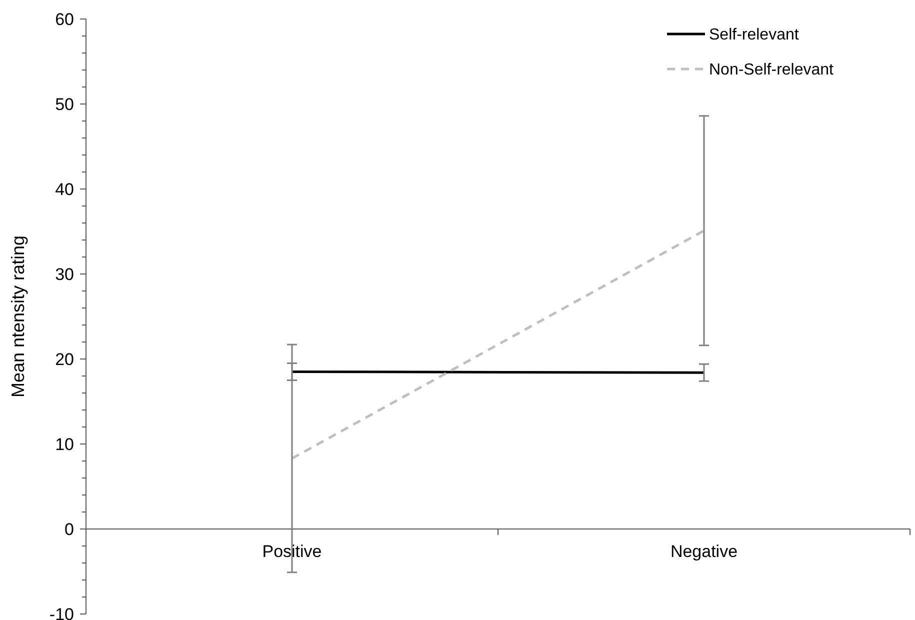 The image size is (915, 620). Describe the element at coordinates (292, 551) in the screenshot. I see `x-tick-label: Positive` at that location.